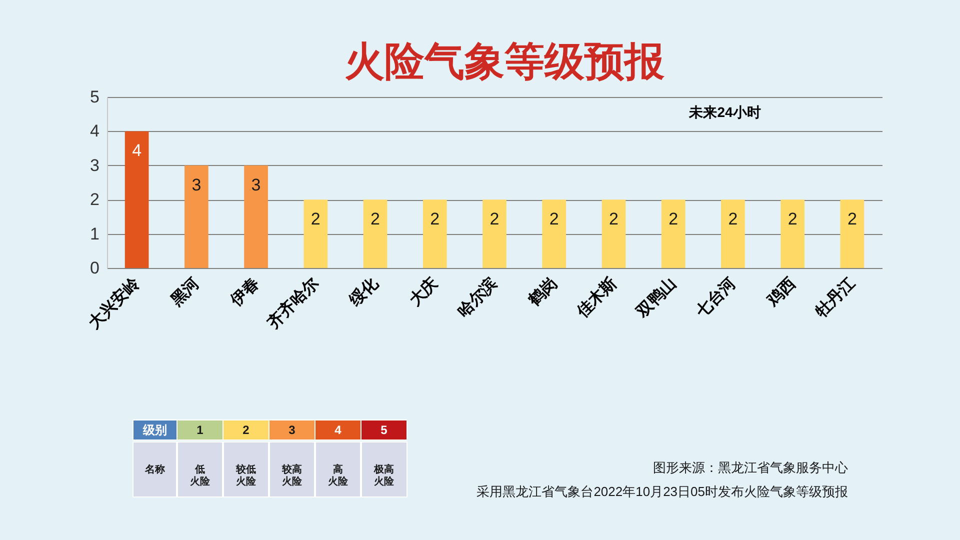 The width and height of the screenshot is (960, 540). What do you see at coordinates (338, 476) in the screenshot?
I see `x-tick-label: 高火险` at bounding box center [338, 476].